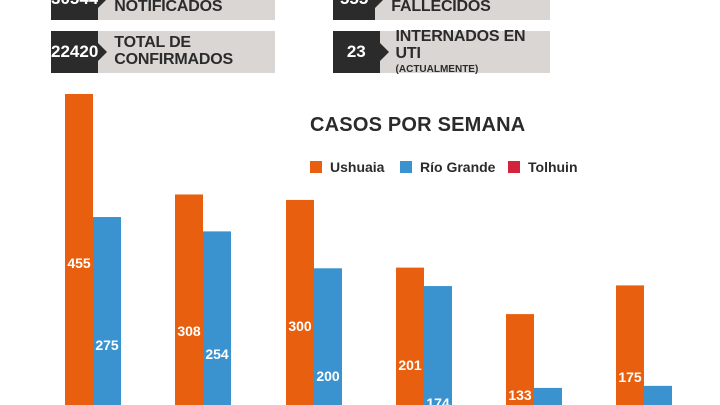 The height and width of the screenshot is (405, 720). What do you see at coordinates (79, 52) in the screenshot?
I see `stat-value: 22420` at bounding box center [79, 52].